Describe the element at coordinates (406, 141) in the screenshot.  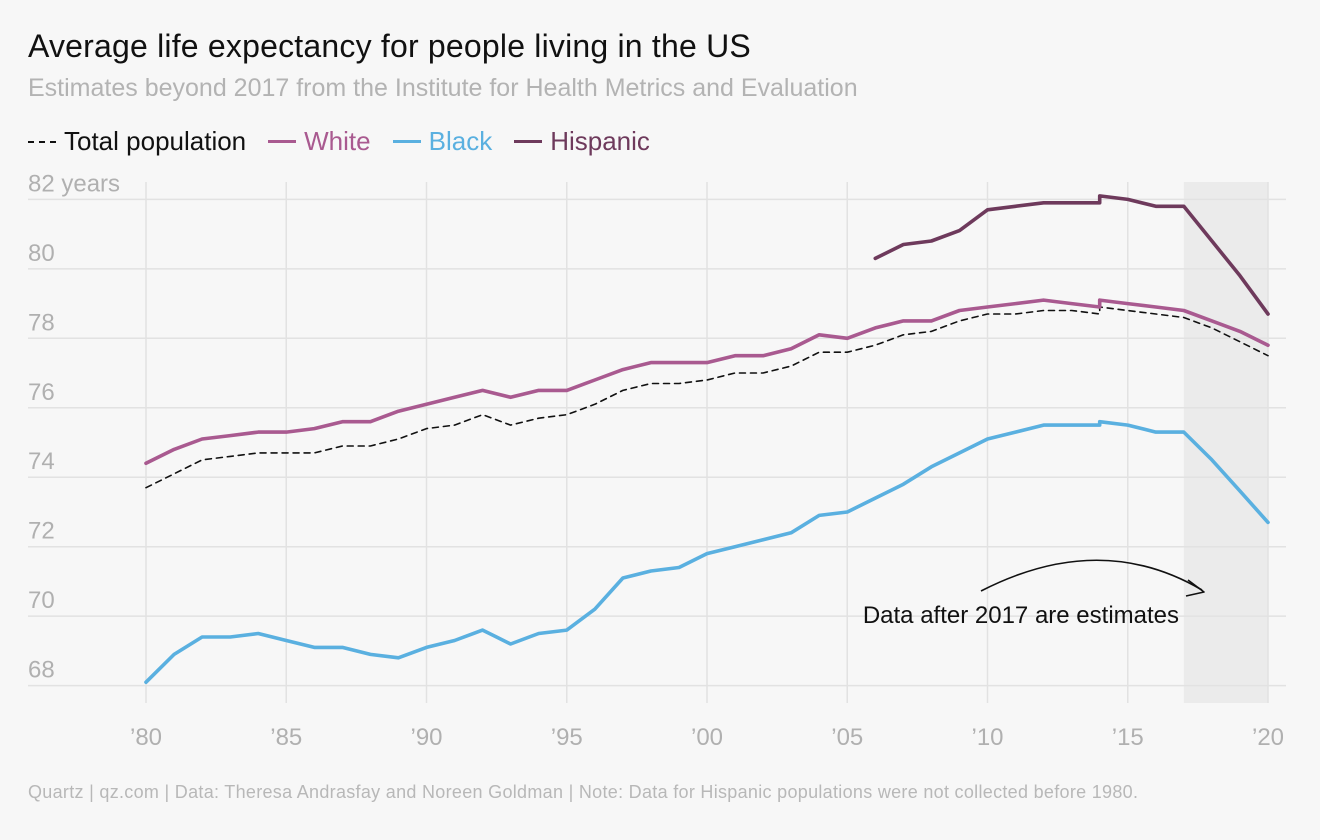
I see `legend-swatch-black` at that location.